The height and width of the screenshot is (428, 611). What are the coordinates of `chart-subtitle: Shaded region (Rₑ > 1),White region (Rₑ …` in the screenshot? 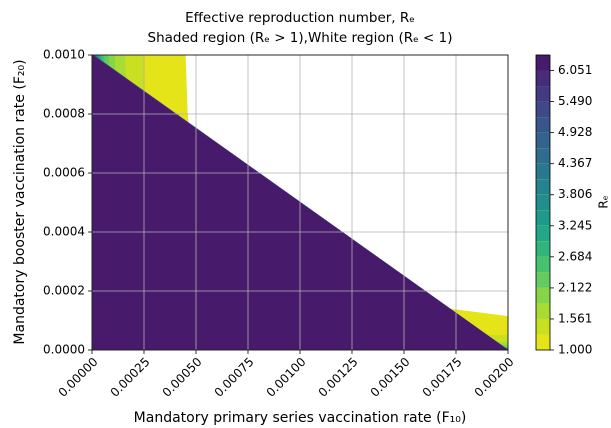 It's located at (300, 38).